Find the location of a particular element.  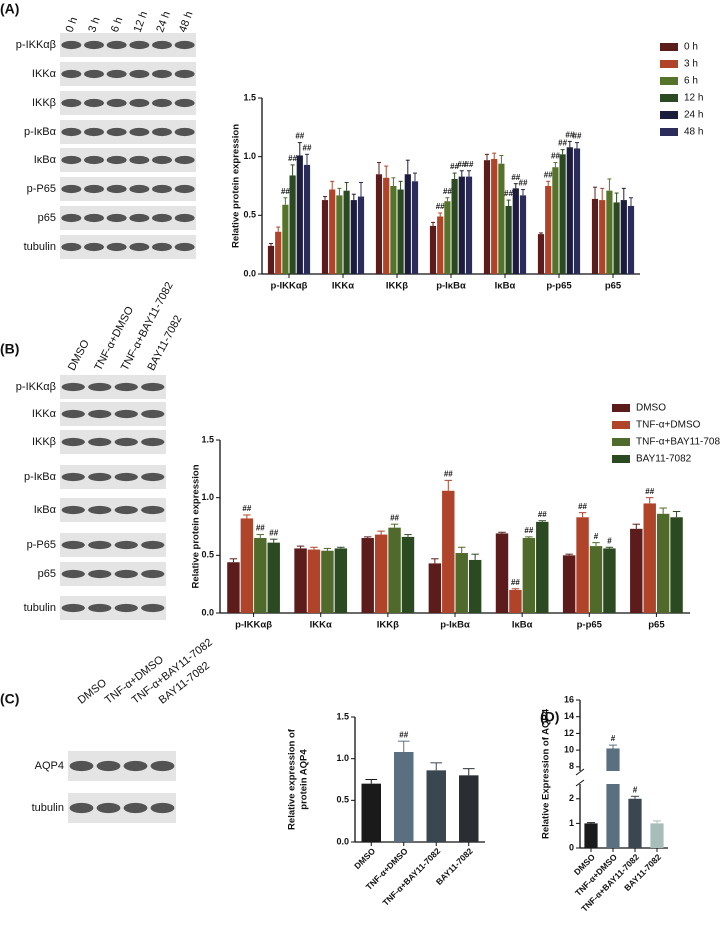

x-tick-label: IκBα is located at coordinates (522, 625).